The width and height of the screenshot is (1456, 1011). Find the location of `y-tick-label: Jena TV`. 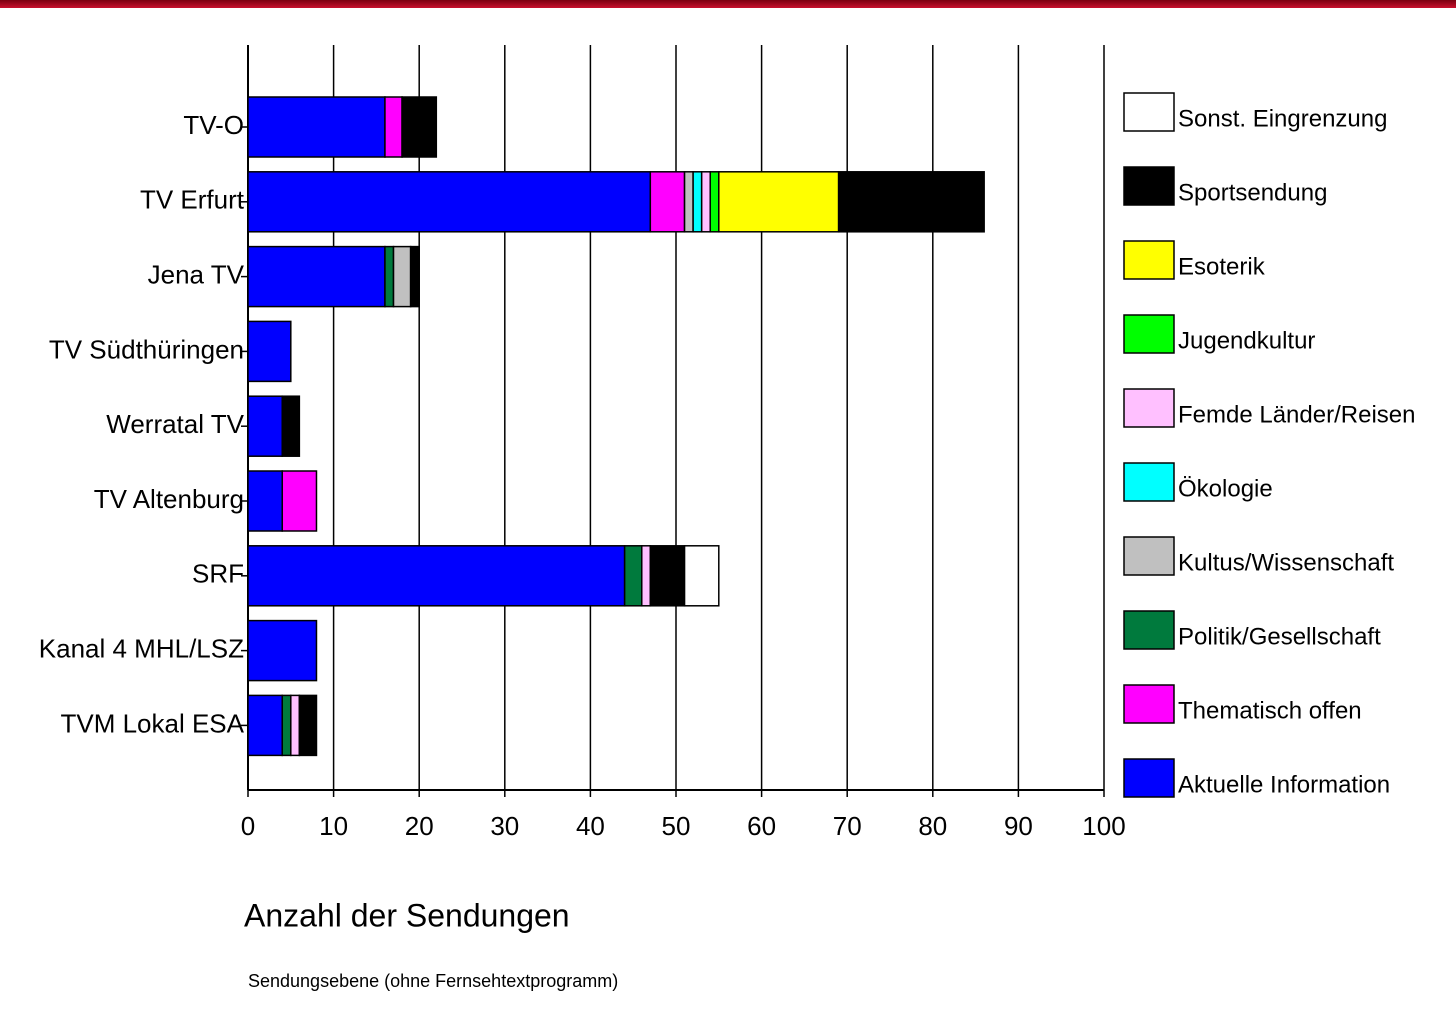

y-tick-label: Jena TV is located at coordinates (196, 274).